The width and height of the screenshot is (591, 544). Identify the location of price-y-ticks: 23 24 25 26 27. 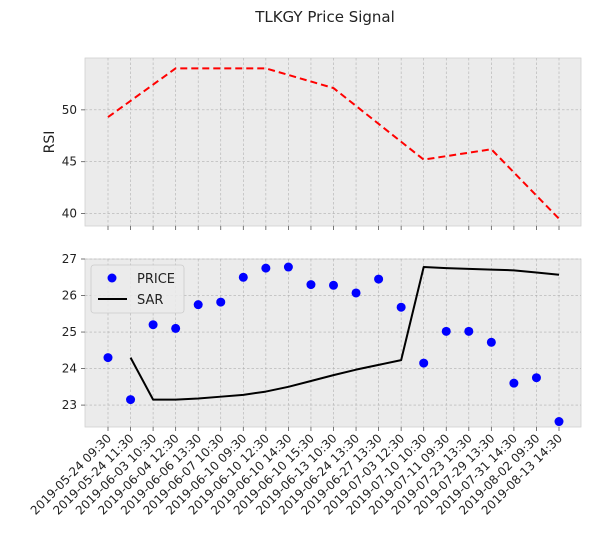
(73, 332).